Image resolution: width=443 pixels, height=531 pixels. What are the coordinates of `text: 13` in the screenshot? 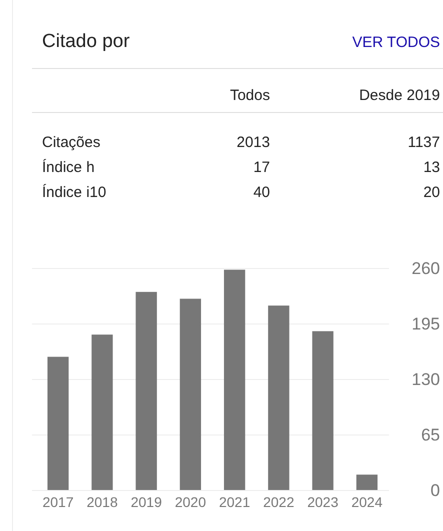 It's located at (431, 167).